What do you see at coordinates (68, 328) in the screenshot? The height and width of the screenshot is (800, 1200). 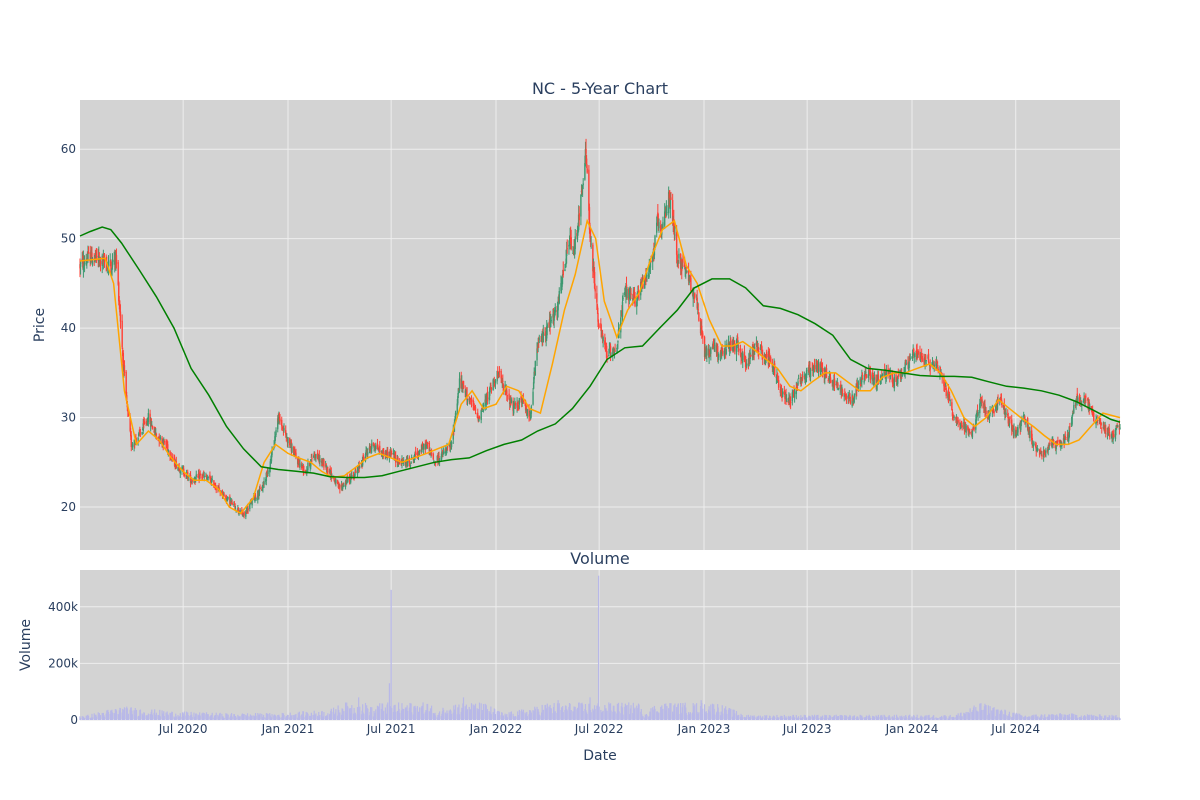 I see `price-y-ticks: 20 30 40 50 60` at bounding box center [68, 328].